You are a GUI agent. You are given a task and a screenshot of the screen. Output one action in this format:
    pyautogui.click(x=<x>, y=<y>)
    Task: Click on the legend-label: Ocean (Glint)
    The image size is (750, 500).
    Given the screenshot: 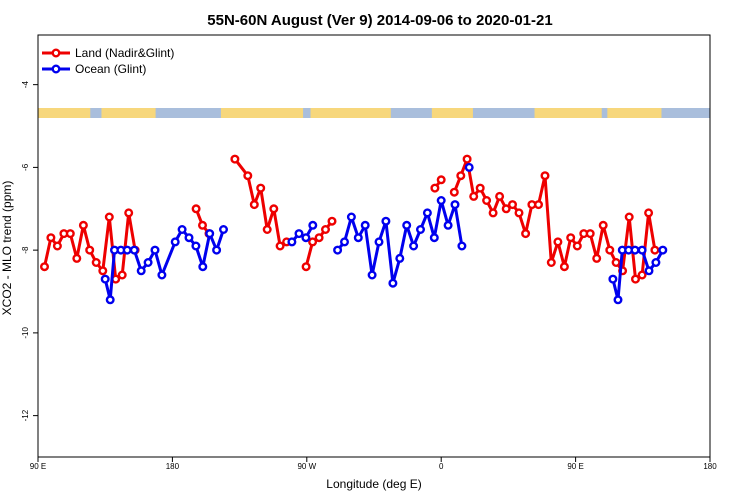 What is the action you would take?
    pyautogui.click(x=110, y=69)
    